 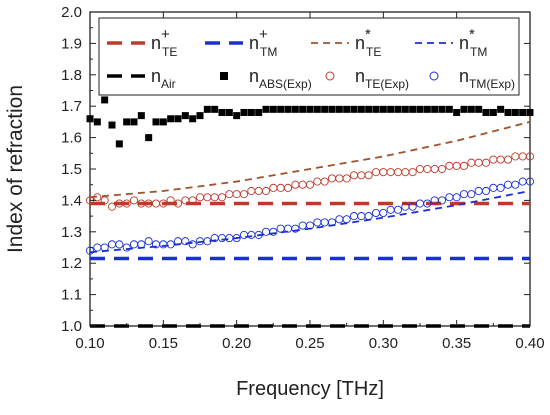 I want to click on legend-label-n-te-: n* TE, so click(x=368, y=42).